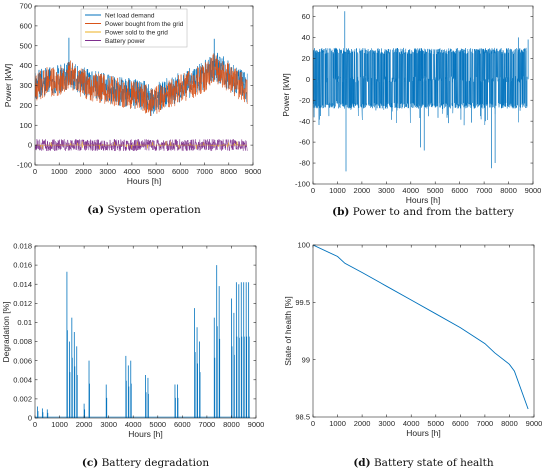 The height and width of the screenshot is (474, 550). What do you see at coordinates (25, 25) in the screenshot?
I see `y-tick-label: 600` at bounding box center [25, 25].